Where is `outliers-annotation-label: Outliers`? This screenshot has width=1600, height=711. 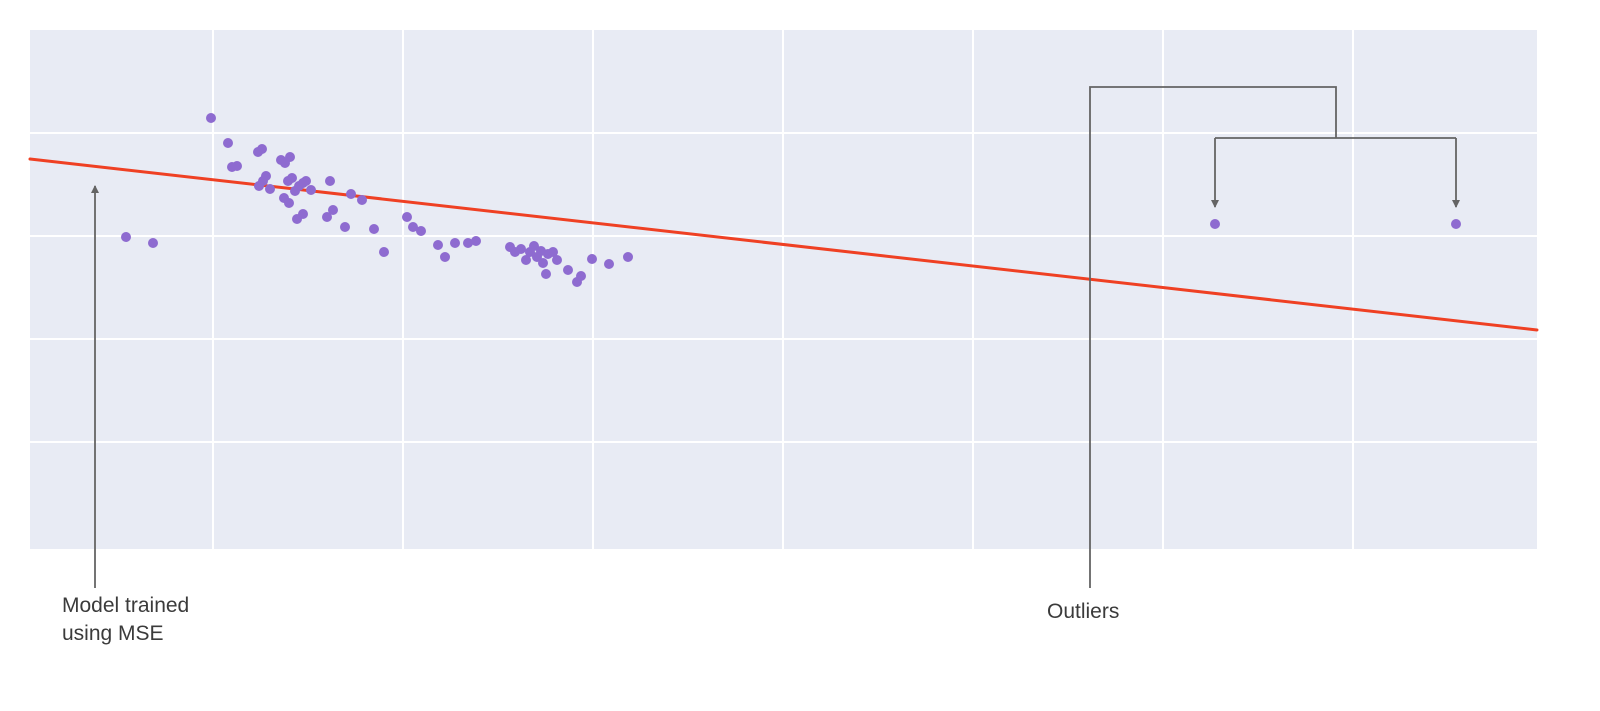
outliers-annotation-label: Outliers is located at coordinates (1083, 611).